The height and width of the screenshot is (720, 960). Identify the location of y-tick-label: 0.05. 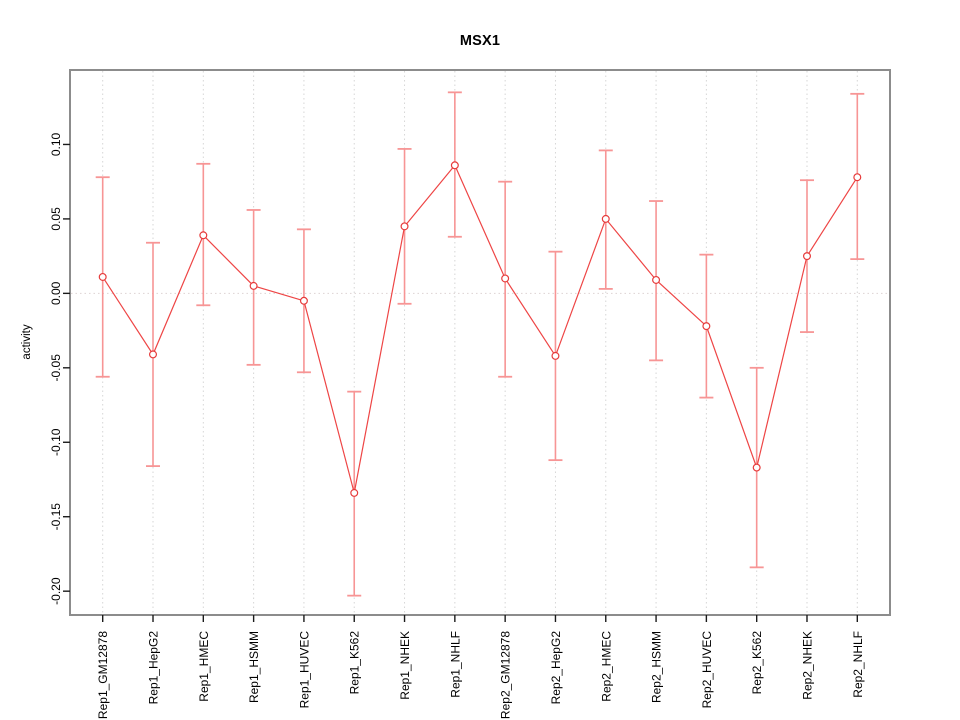
(56, 219).